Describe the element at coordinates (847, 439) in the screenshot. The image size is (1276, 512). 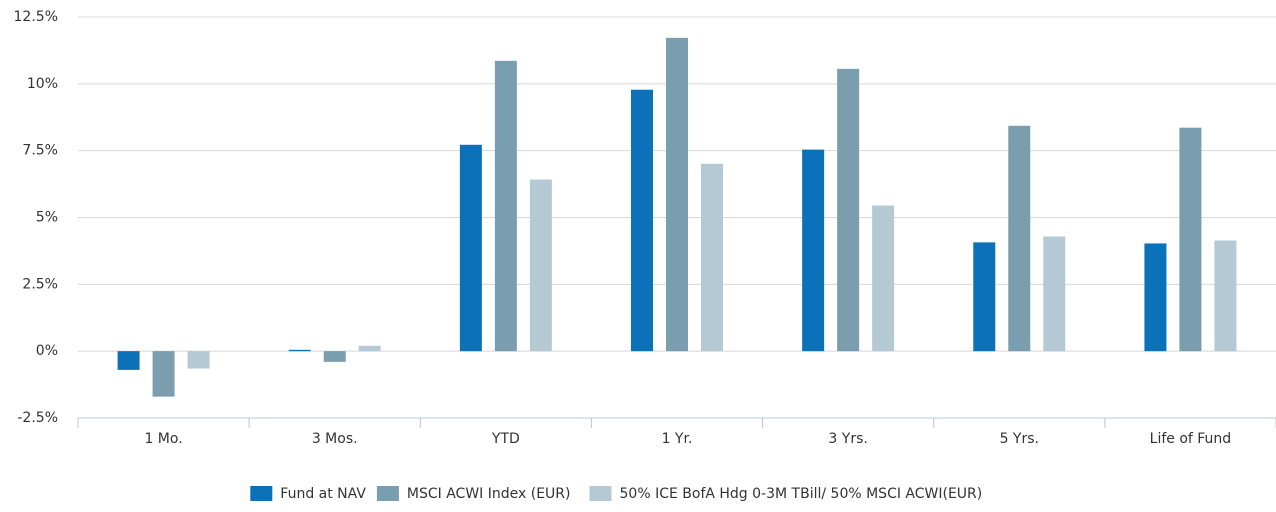
I see `x-tick-label: 3 Yrs.` at that location.